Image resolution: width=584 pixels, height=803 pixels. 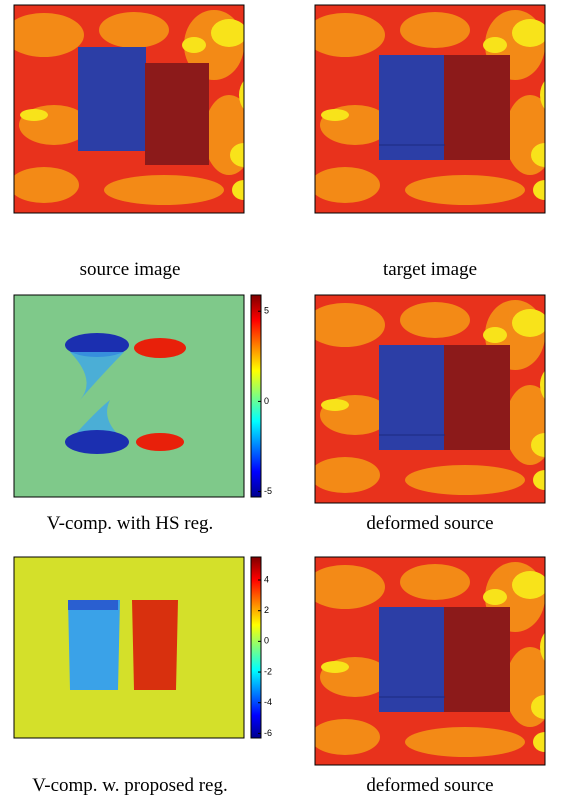 What do you see at coordinates (130, 523) in the screenshot?
I see `caption: V-comp. with HS reg.` at bounding box center [130, 523].